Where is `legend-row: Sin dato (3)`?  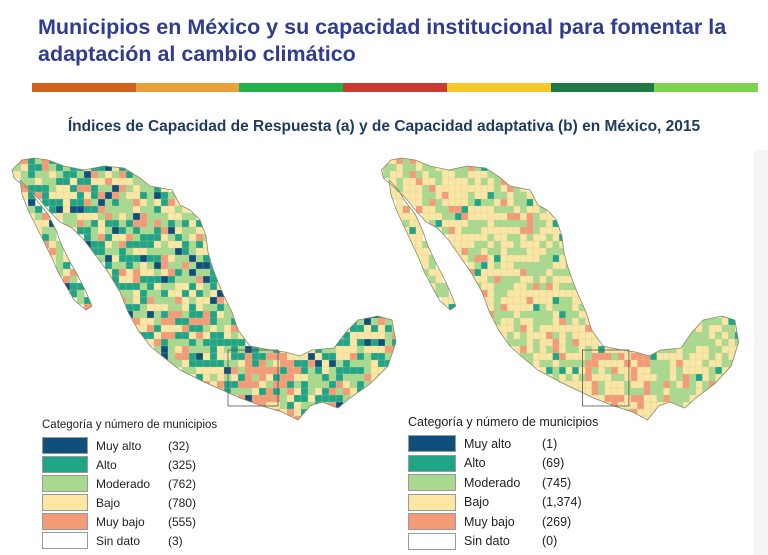 legend-row: Sin dato (3) is located at coordinates (129, 540).